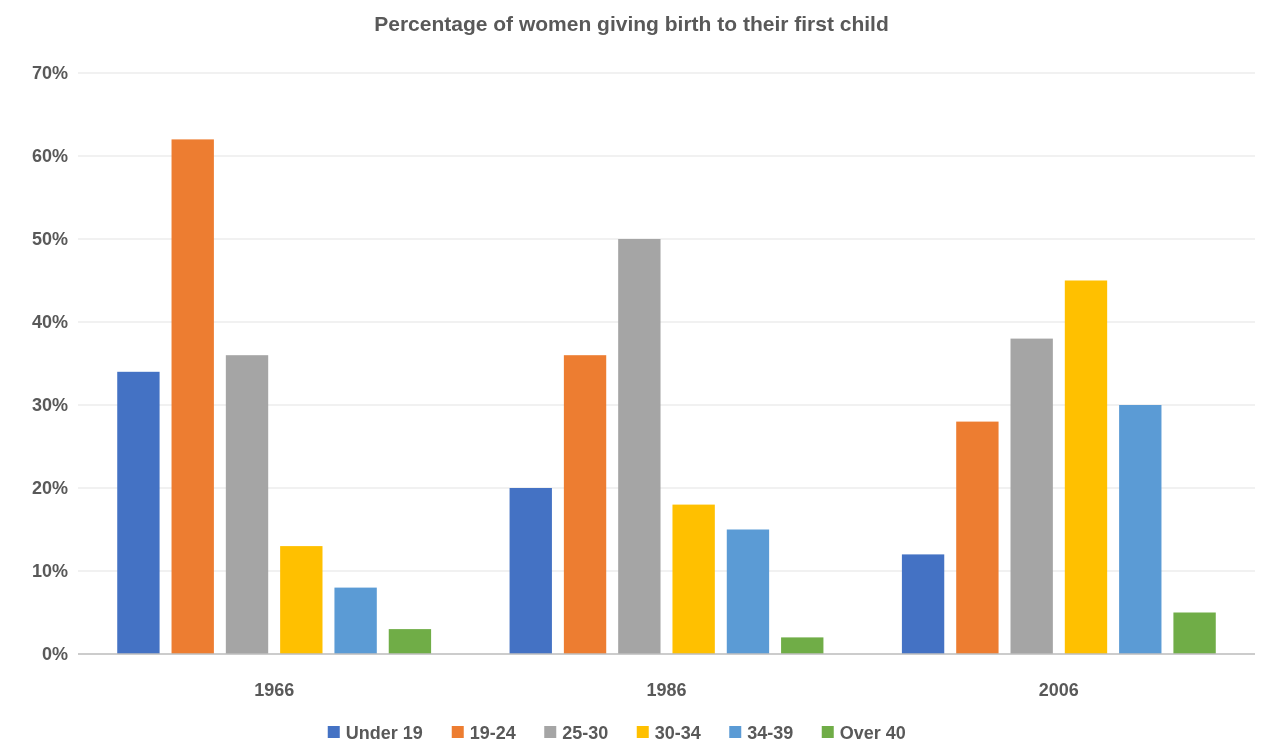 Image resolution: width=1263 pixels, height=751 pixels. Describe the element at coordinates (49, 322) in the screenshot. I see `y-tick-label: 40%` at that location.